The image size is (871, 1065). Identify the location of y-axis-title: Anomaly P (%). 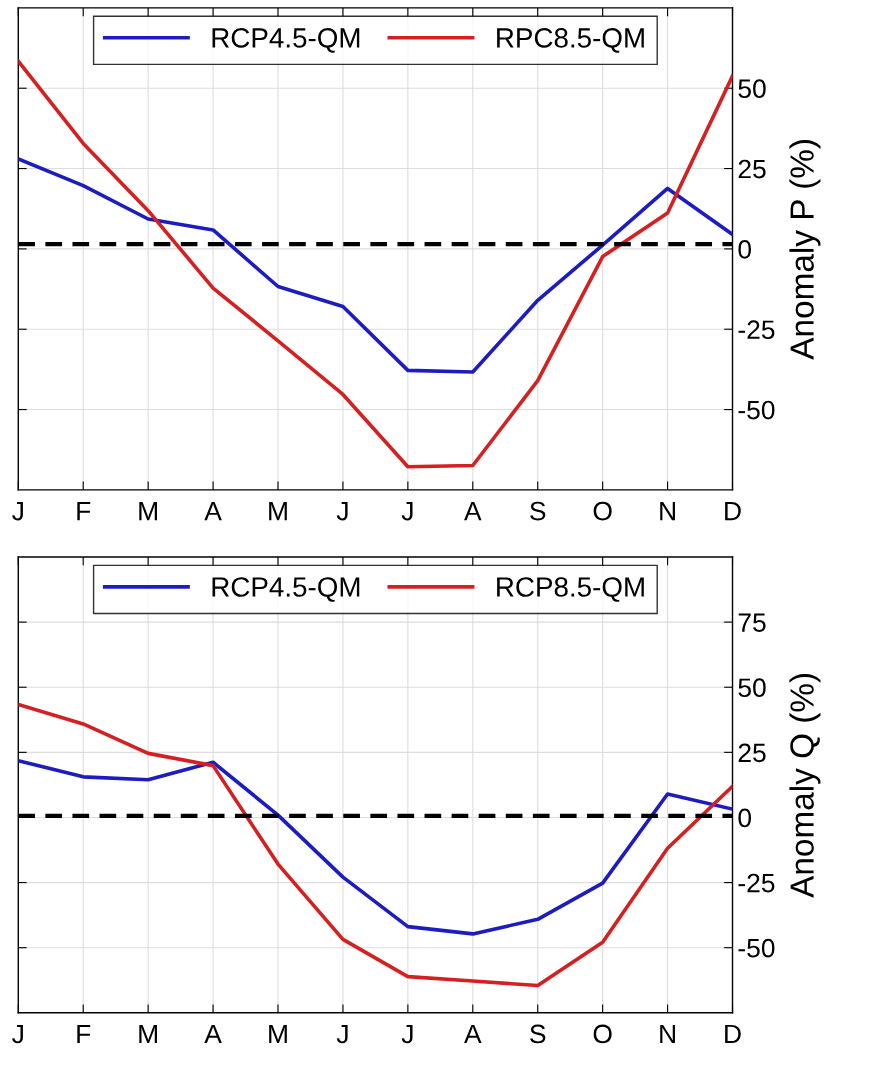
(805, 250).